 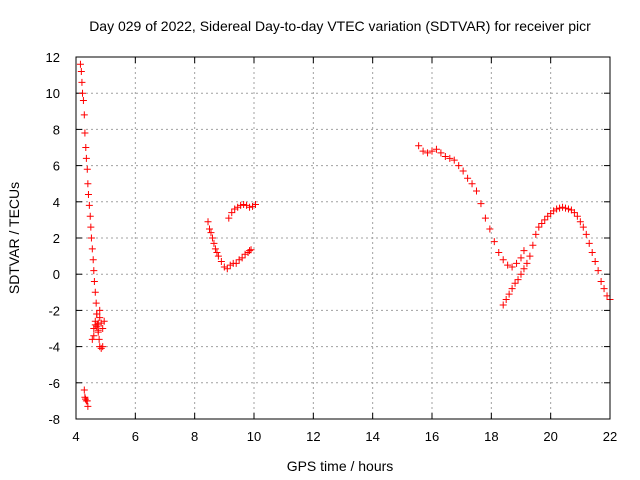 What do you see at coordinates (313, 436) in the screenshot?
I see `x-tick-label: 12` at bounding box center [313, 436].